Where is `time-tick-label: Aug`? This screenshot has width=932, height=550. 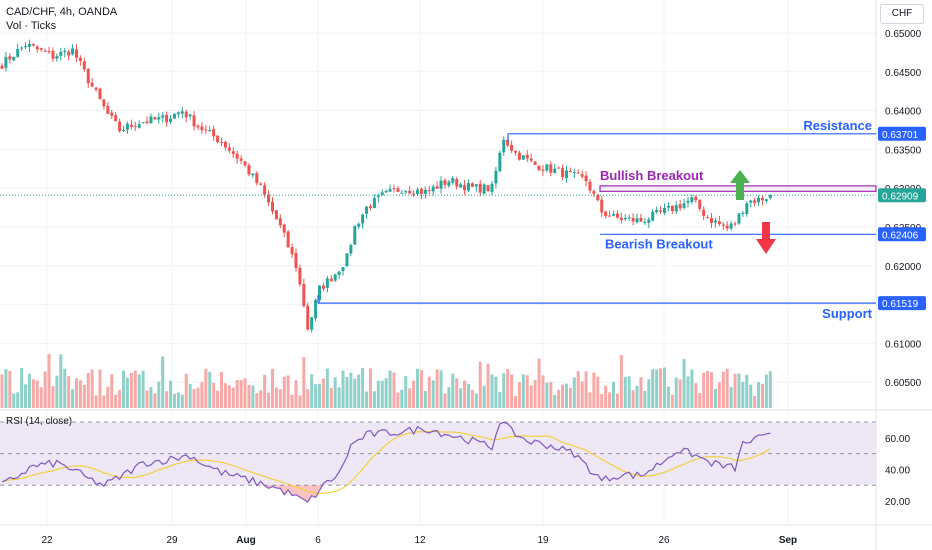
time-tick-label: Aug is located at coordinates (245, 540).